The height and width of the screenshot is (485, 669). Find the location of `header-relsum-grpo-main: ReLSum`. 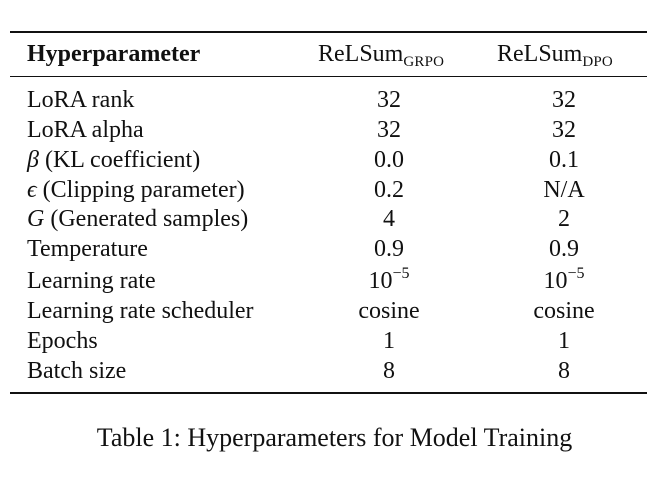

header-relsum-grpo-main: ReLSum is located at coordinates (361, 54).